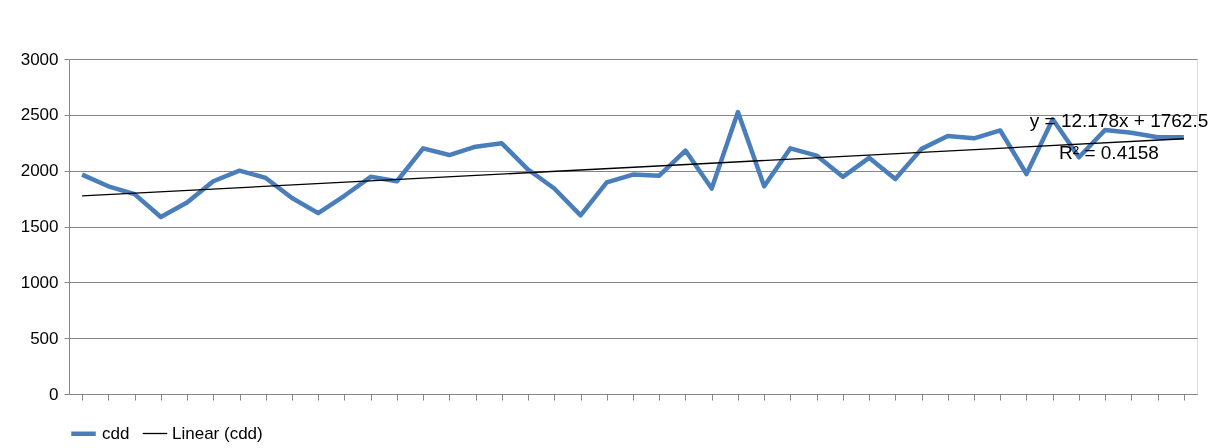 This screenshot has height=448, width=1217. What do you see at coordinates (39, 171) in the screenshot?
I see `y-tick-label: 2000` at bounding box center [39, 171].